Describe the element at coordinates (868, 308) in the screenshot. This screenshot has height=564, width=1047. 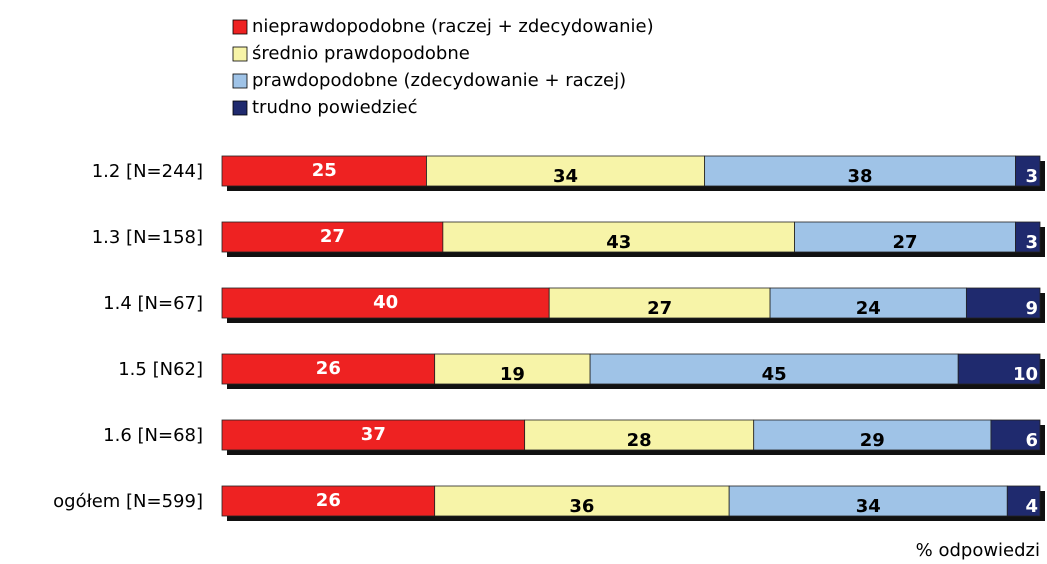
I see `data-label: 24` at that location.